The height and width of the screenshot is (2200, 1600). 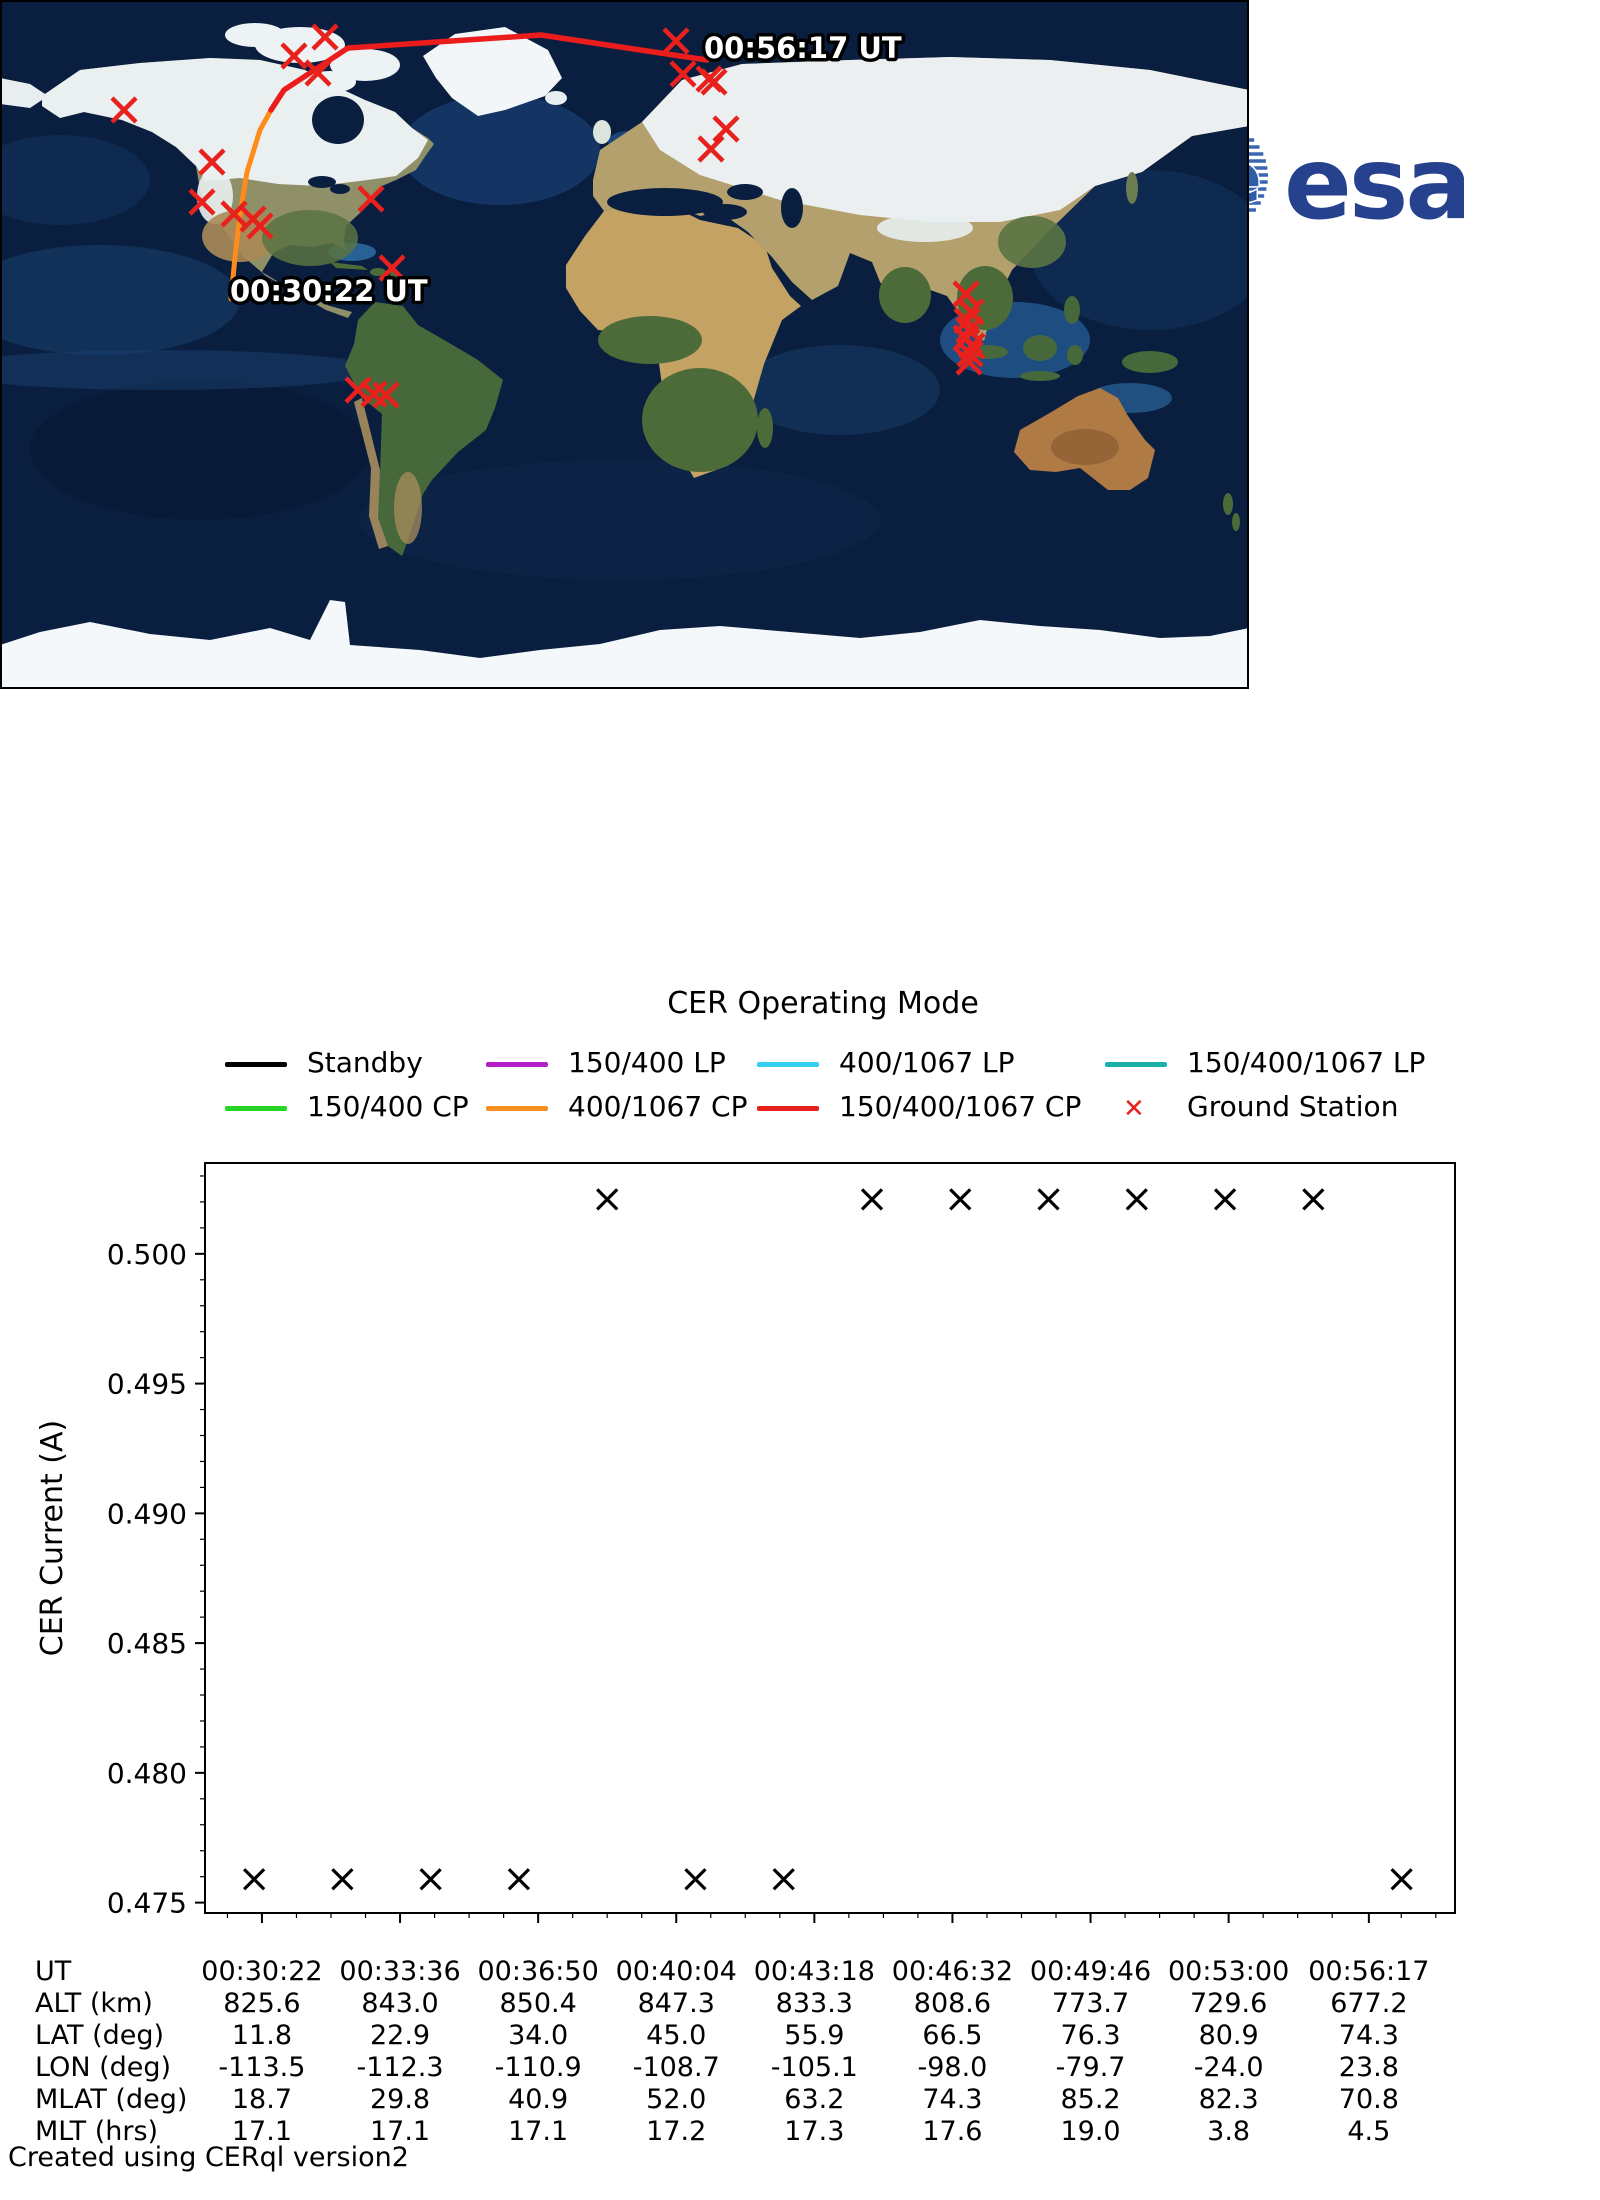 I want to click on table-row-header: MLAT (deg), so click(x=111, y=2099).